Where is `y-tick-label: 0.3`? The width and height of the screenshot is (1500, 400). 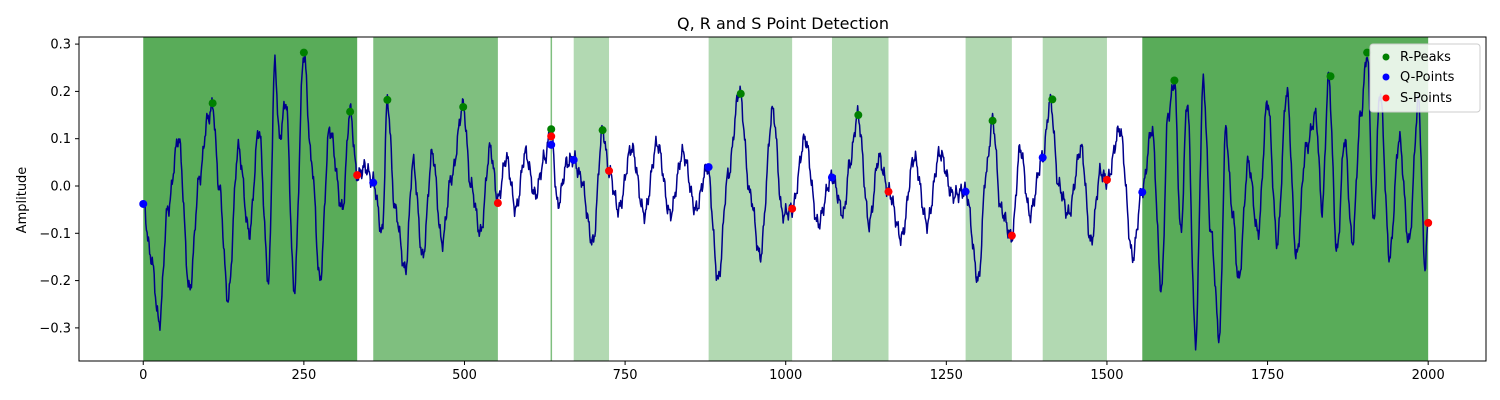 y-tick-label: 0.3 is located at coordinates (60, 45).